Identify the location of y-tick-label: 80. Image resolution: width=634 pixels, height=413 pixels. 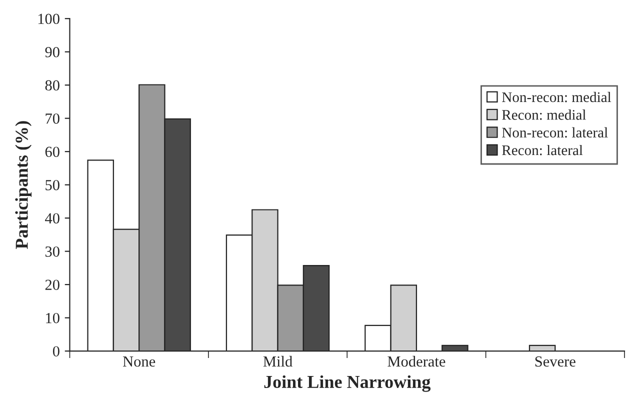
(52, 85).